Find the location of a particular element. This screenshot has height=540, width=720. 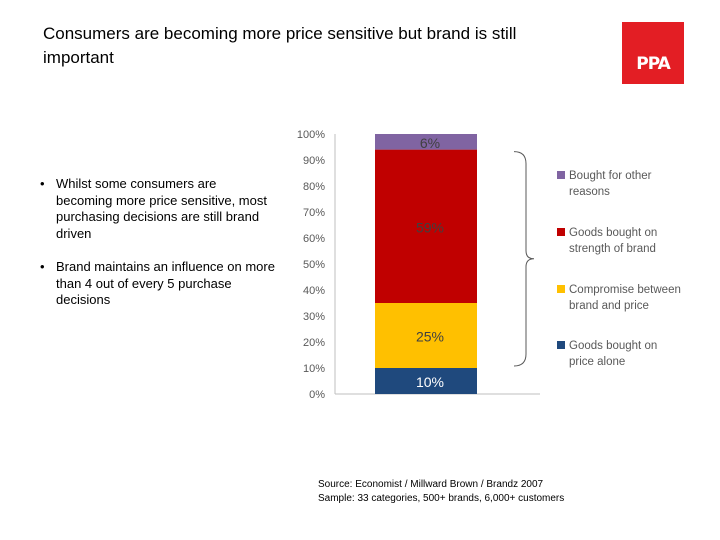

y-tick-label: 50% is located at coordinates (314, 265).